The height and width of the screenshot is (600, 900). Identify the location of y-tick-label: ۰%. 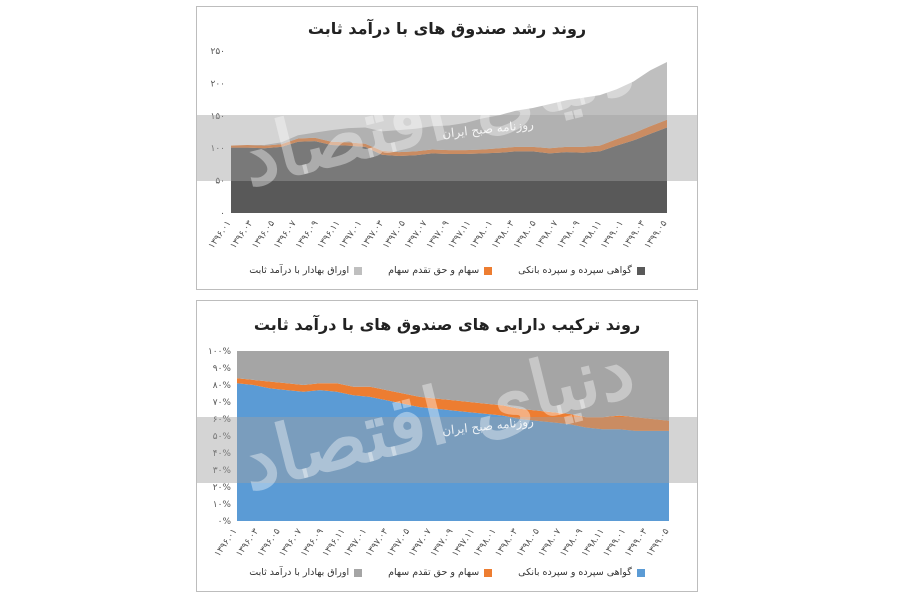
(225, 522).